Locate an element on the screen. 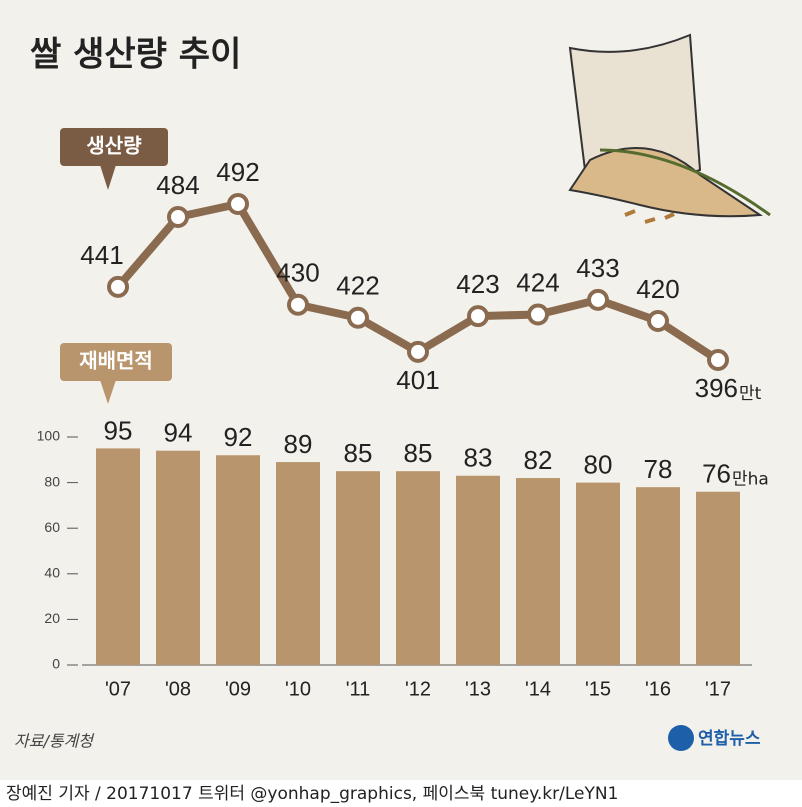  footer-band is located at coordinates (401, 793).